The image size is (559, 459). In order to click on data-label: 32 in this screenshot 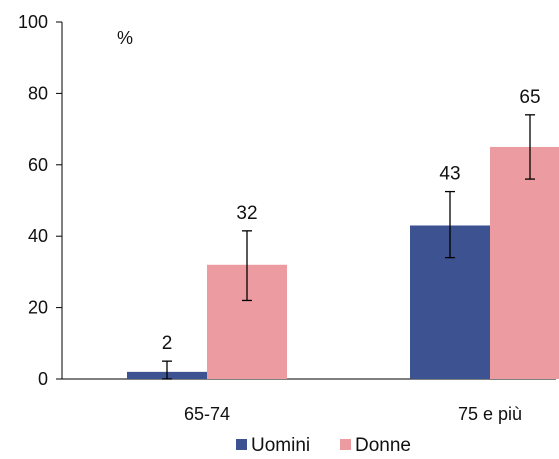, I will do `click(246, 213)`.